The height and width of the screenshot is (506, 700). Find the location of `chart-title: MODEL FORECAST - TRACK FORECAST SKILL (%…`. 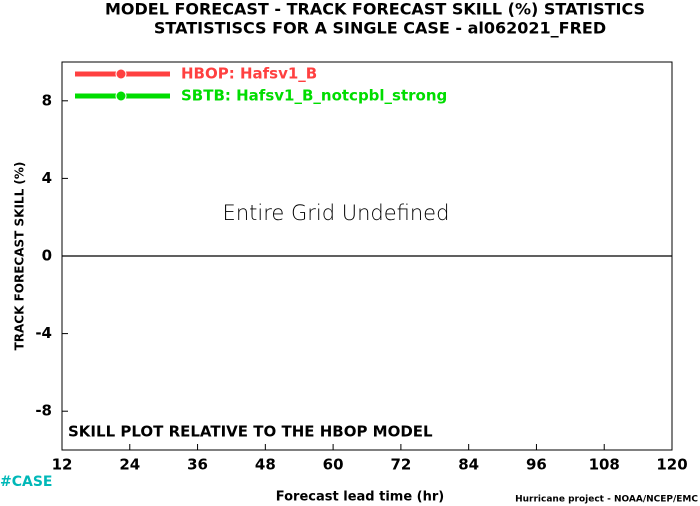

chart-title: MODEL FORECAST - TRACK FORECAST SKILL (%… is located at coordinates (375, 9).